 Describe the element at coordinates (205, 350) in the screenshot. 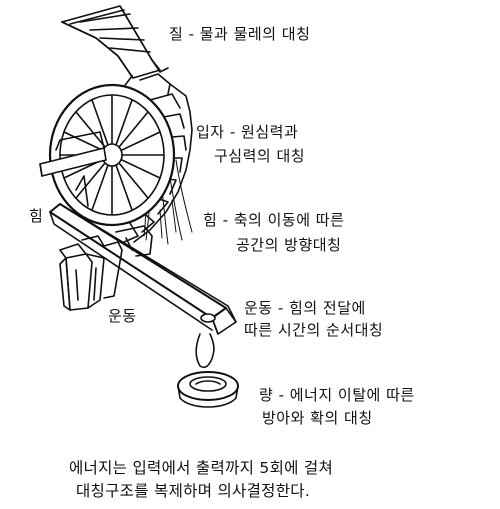

I see `pestle` at that location.